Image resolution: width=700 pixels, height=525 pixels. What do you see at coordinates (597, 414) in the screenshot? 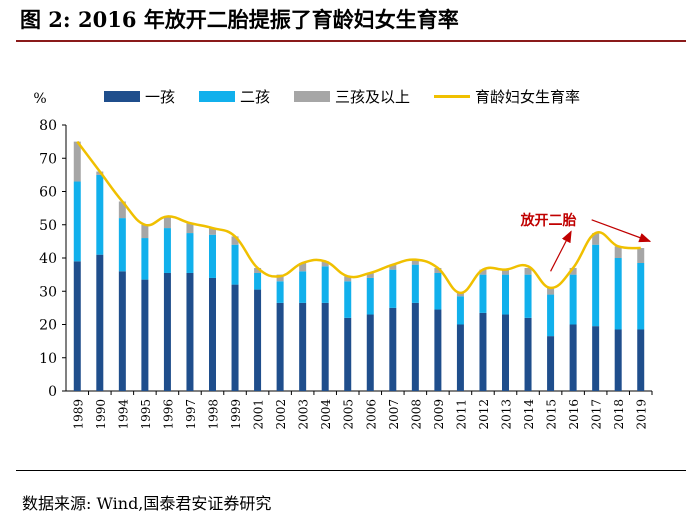
I see `x-tick-label: 2017` at bounding box center [597, 414].